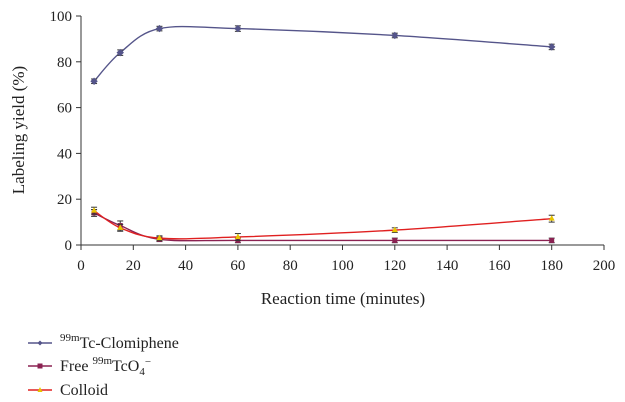 The image size is (625, 402). I want to click on x-tick-label: 60, so click(237, 266).